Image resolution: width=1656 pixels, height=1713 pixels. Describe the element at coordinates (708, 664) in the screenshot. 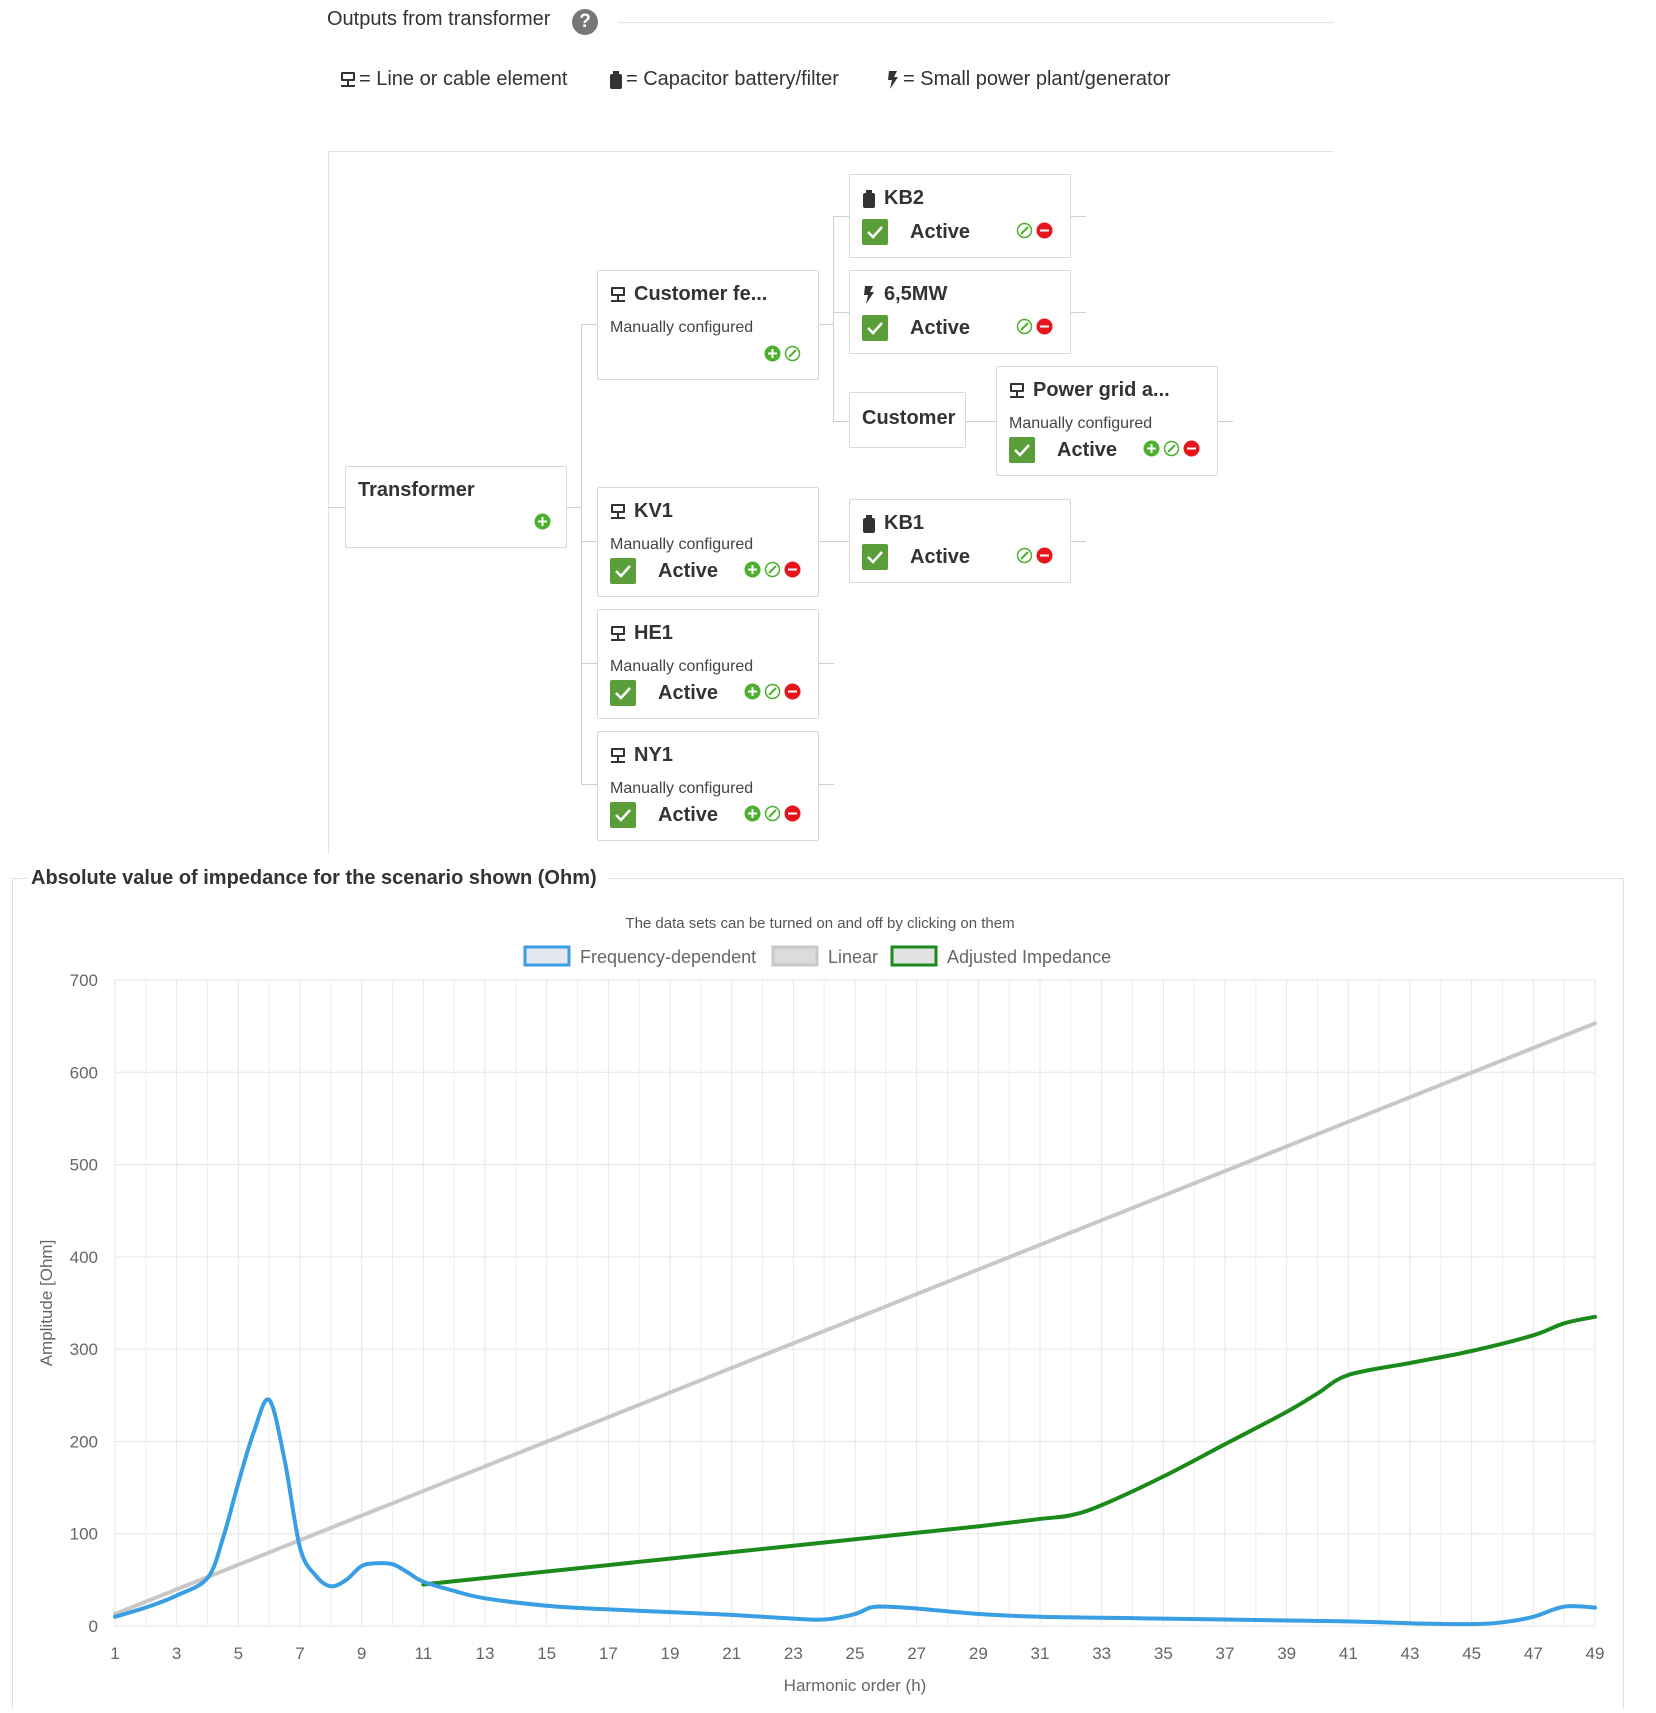

I see `node-he1: HE1 Manually configured Active` at that location.